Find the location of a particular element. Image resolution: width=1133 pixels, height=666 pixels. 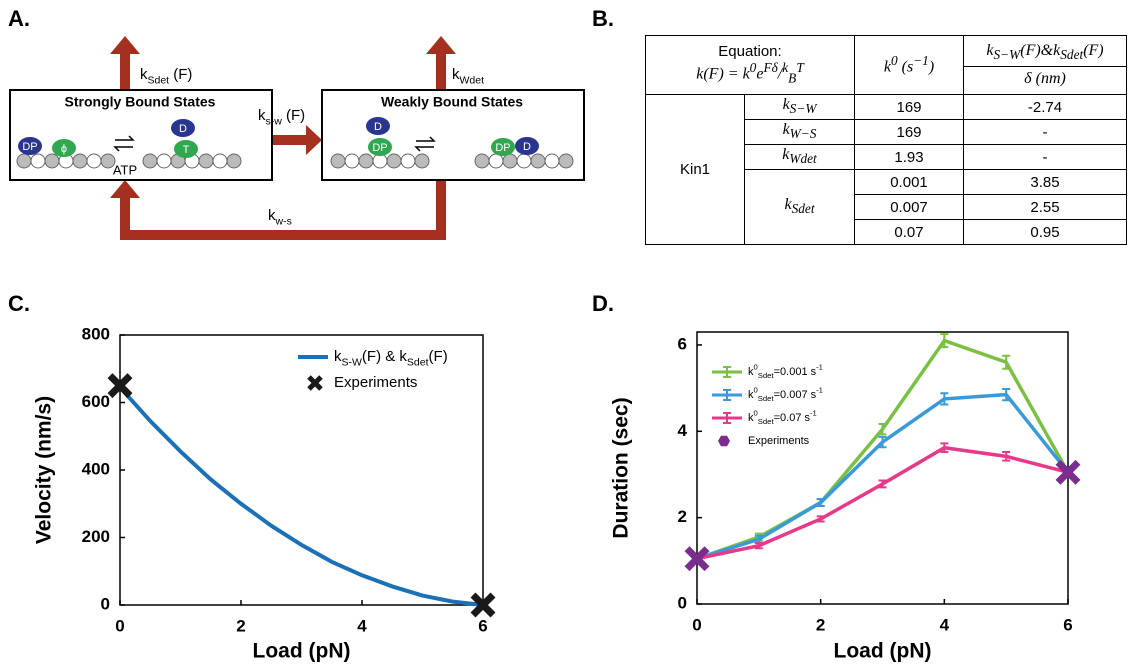

panel-label: C. is located at coordinates (19, 303).